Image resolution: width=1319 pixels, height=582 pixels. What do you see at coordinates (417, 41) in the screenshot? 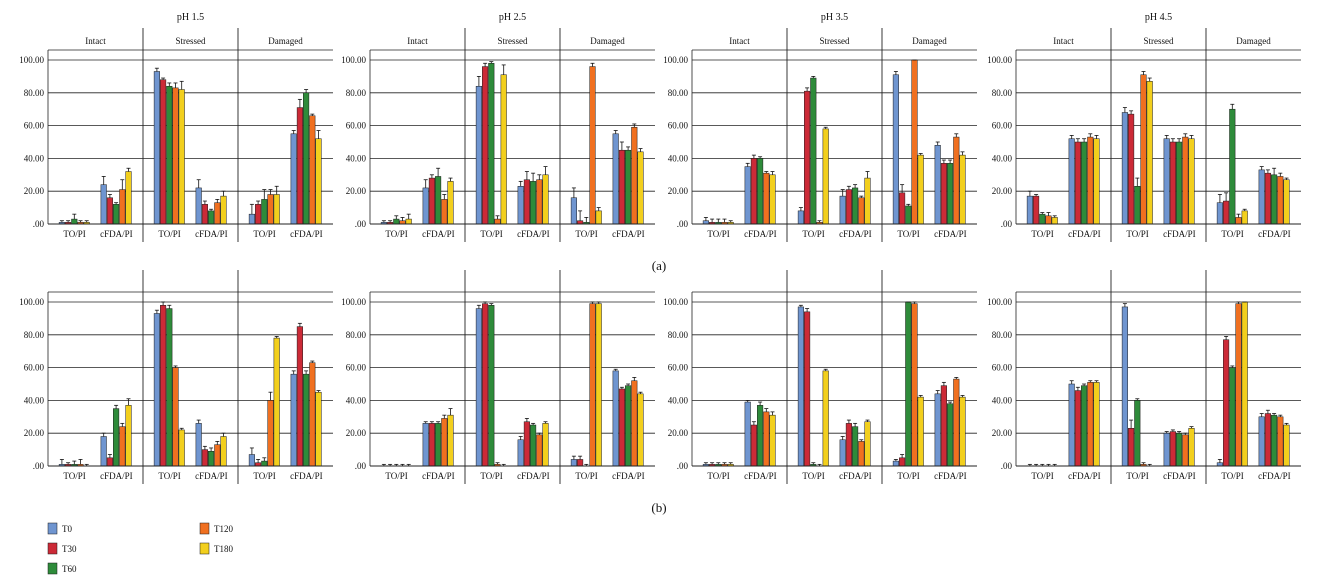
I see `group-label: Intact` at bounding box center [417, 41].